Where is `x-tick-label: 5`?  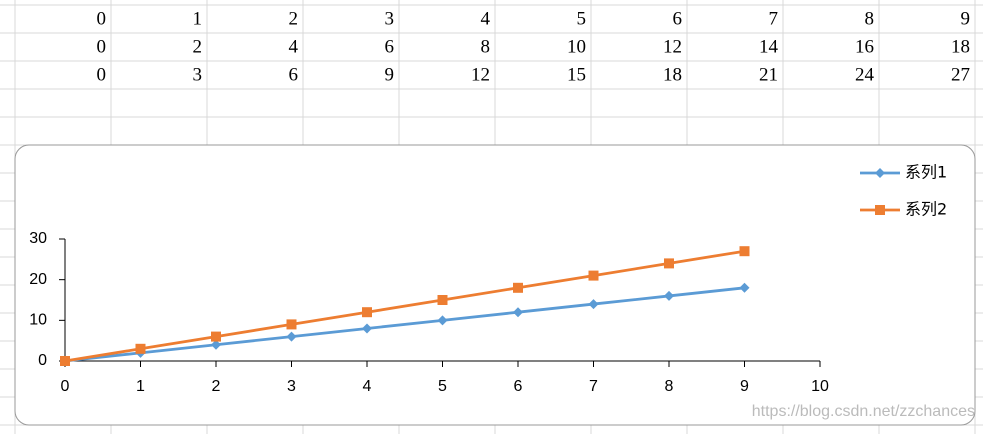 x-tick-label: 5 is located at coordinates (442, 386).